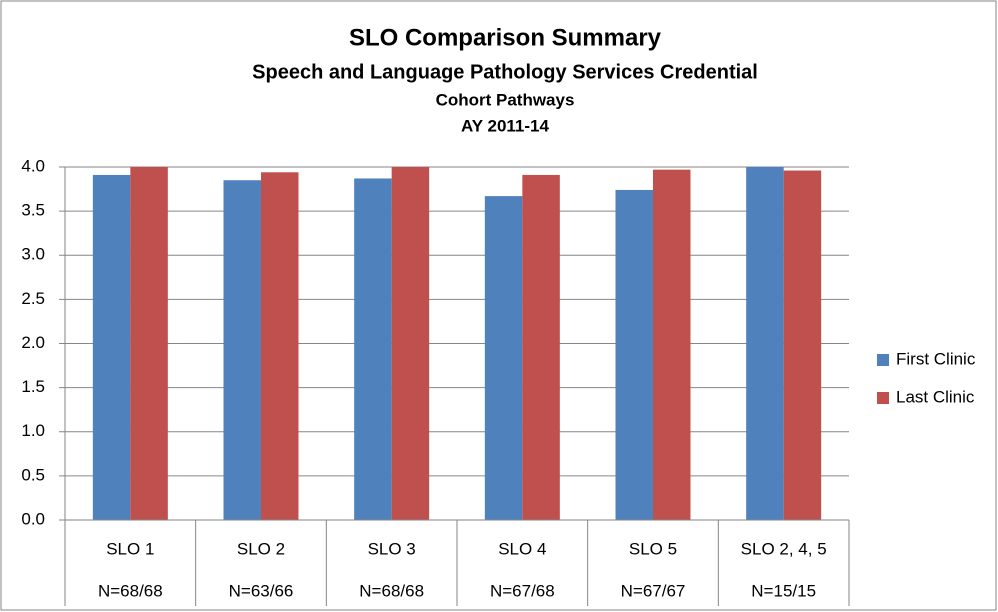 This screenshot has width=998, height=612. I want to click on x-tick-label: SLO 2, 4, 5, so click(784, 548).